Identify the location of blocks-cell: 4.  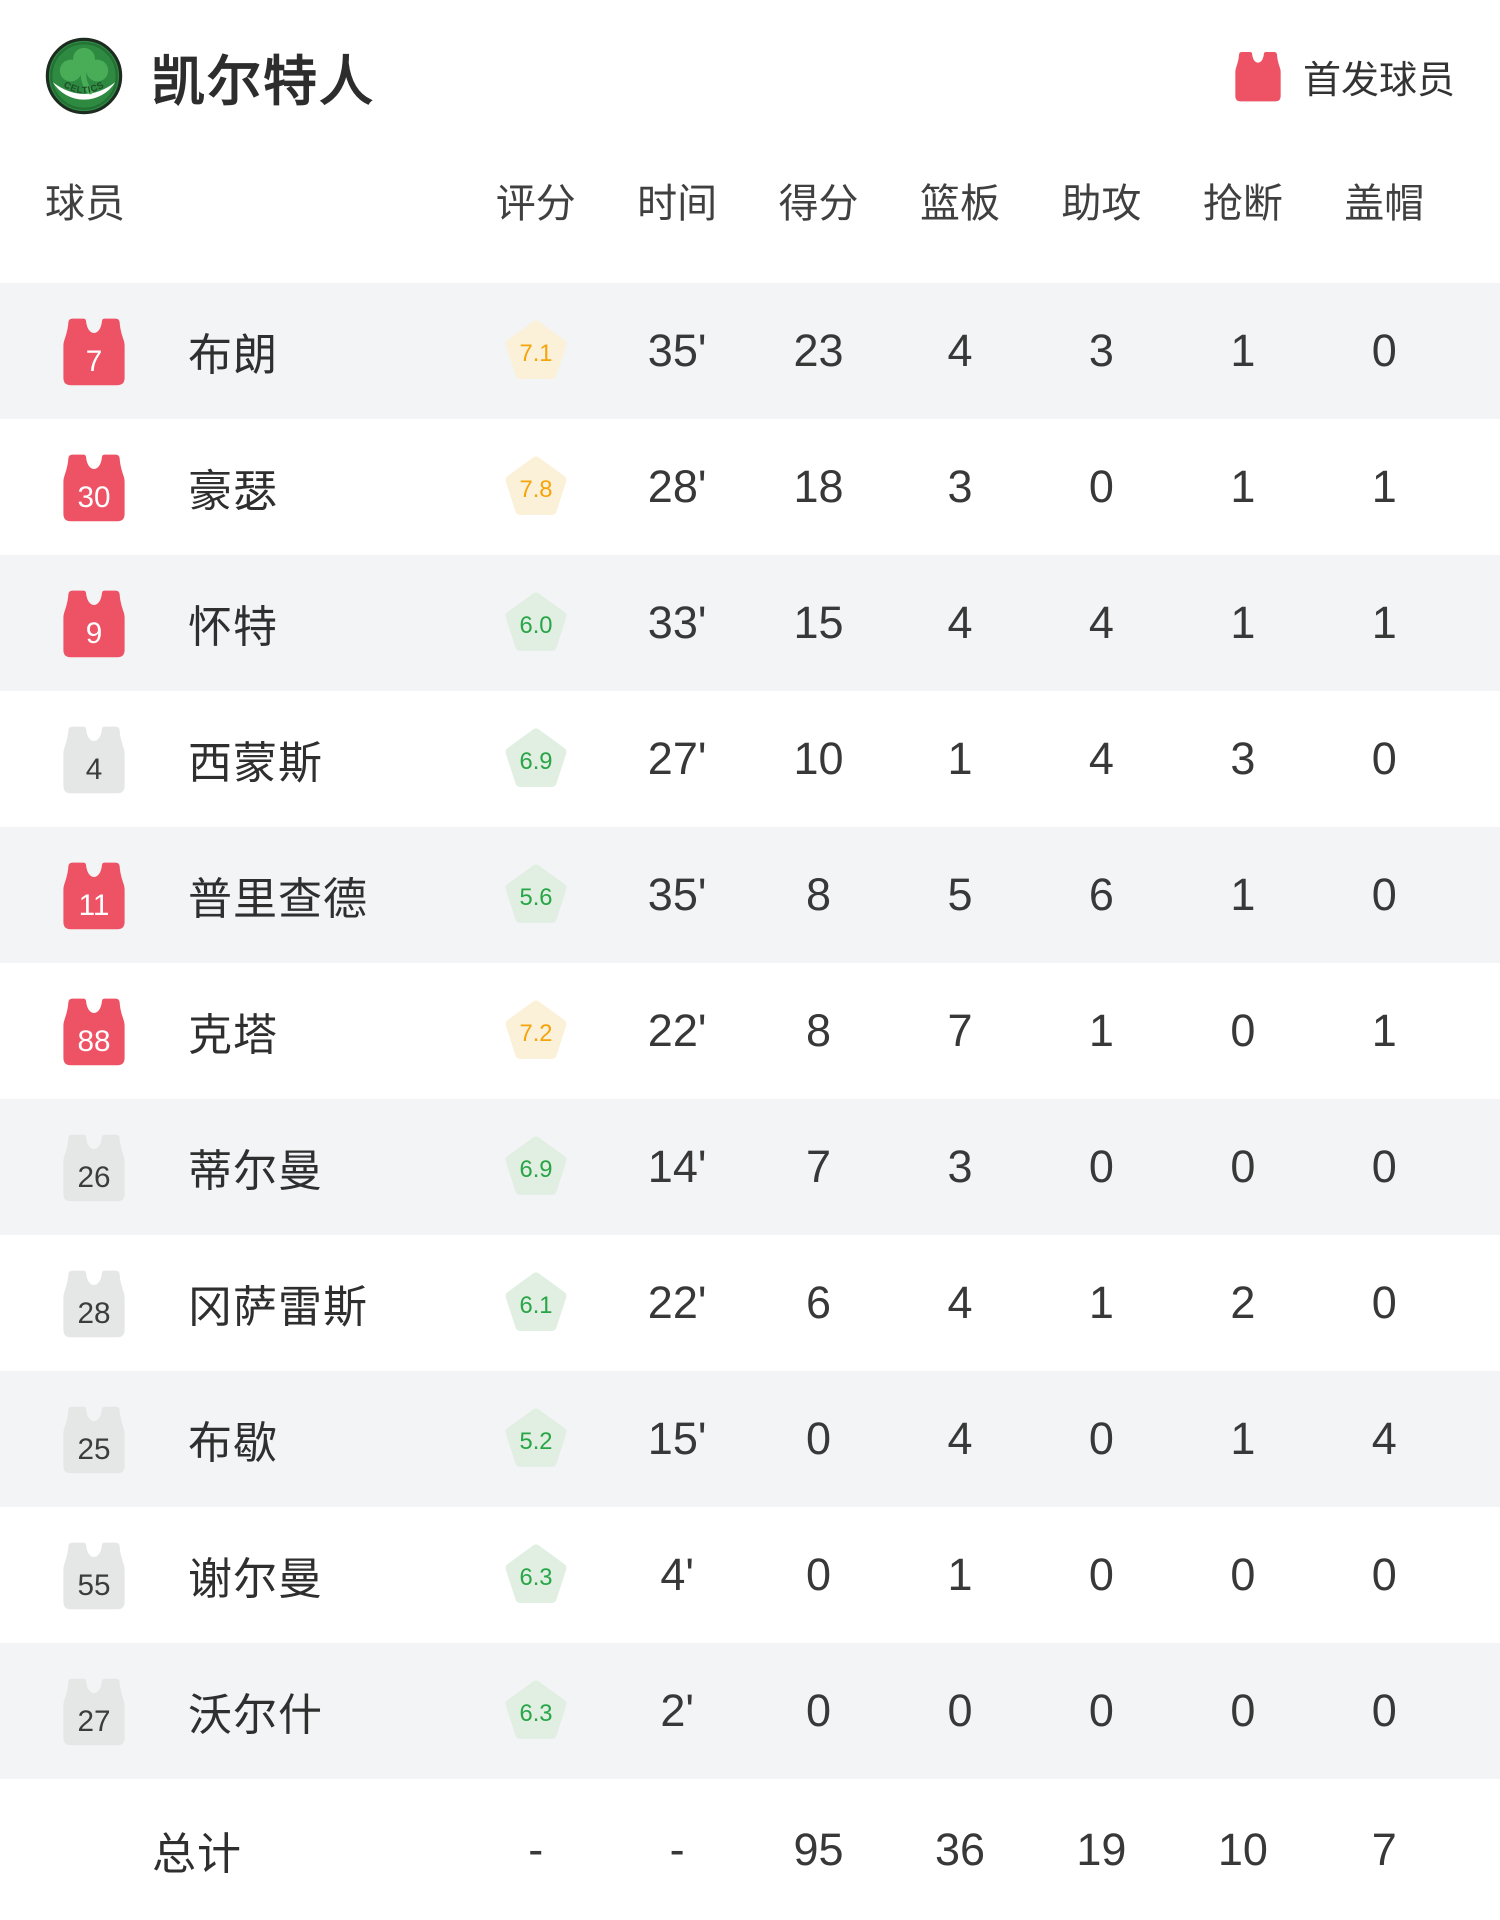
(1384, 1438).